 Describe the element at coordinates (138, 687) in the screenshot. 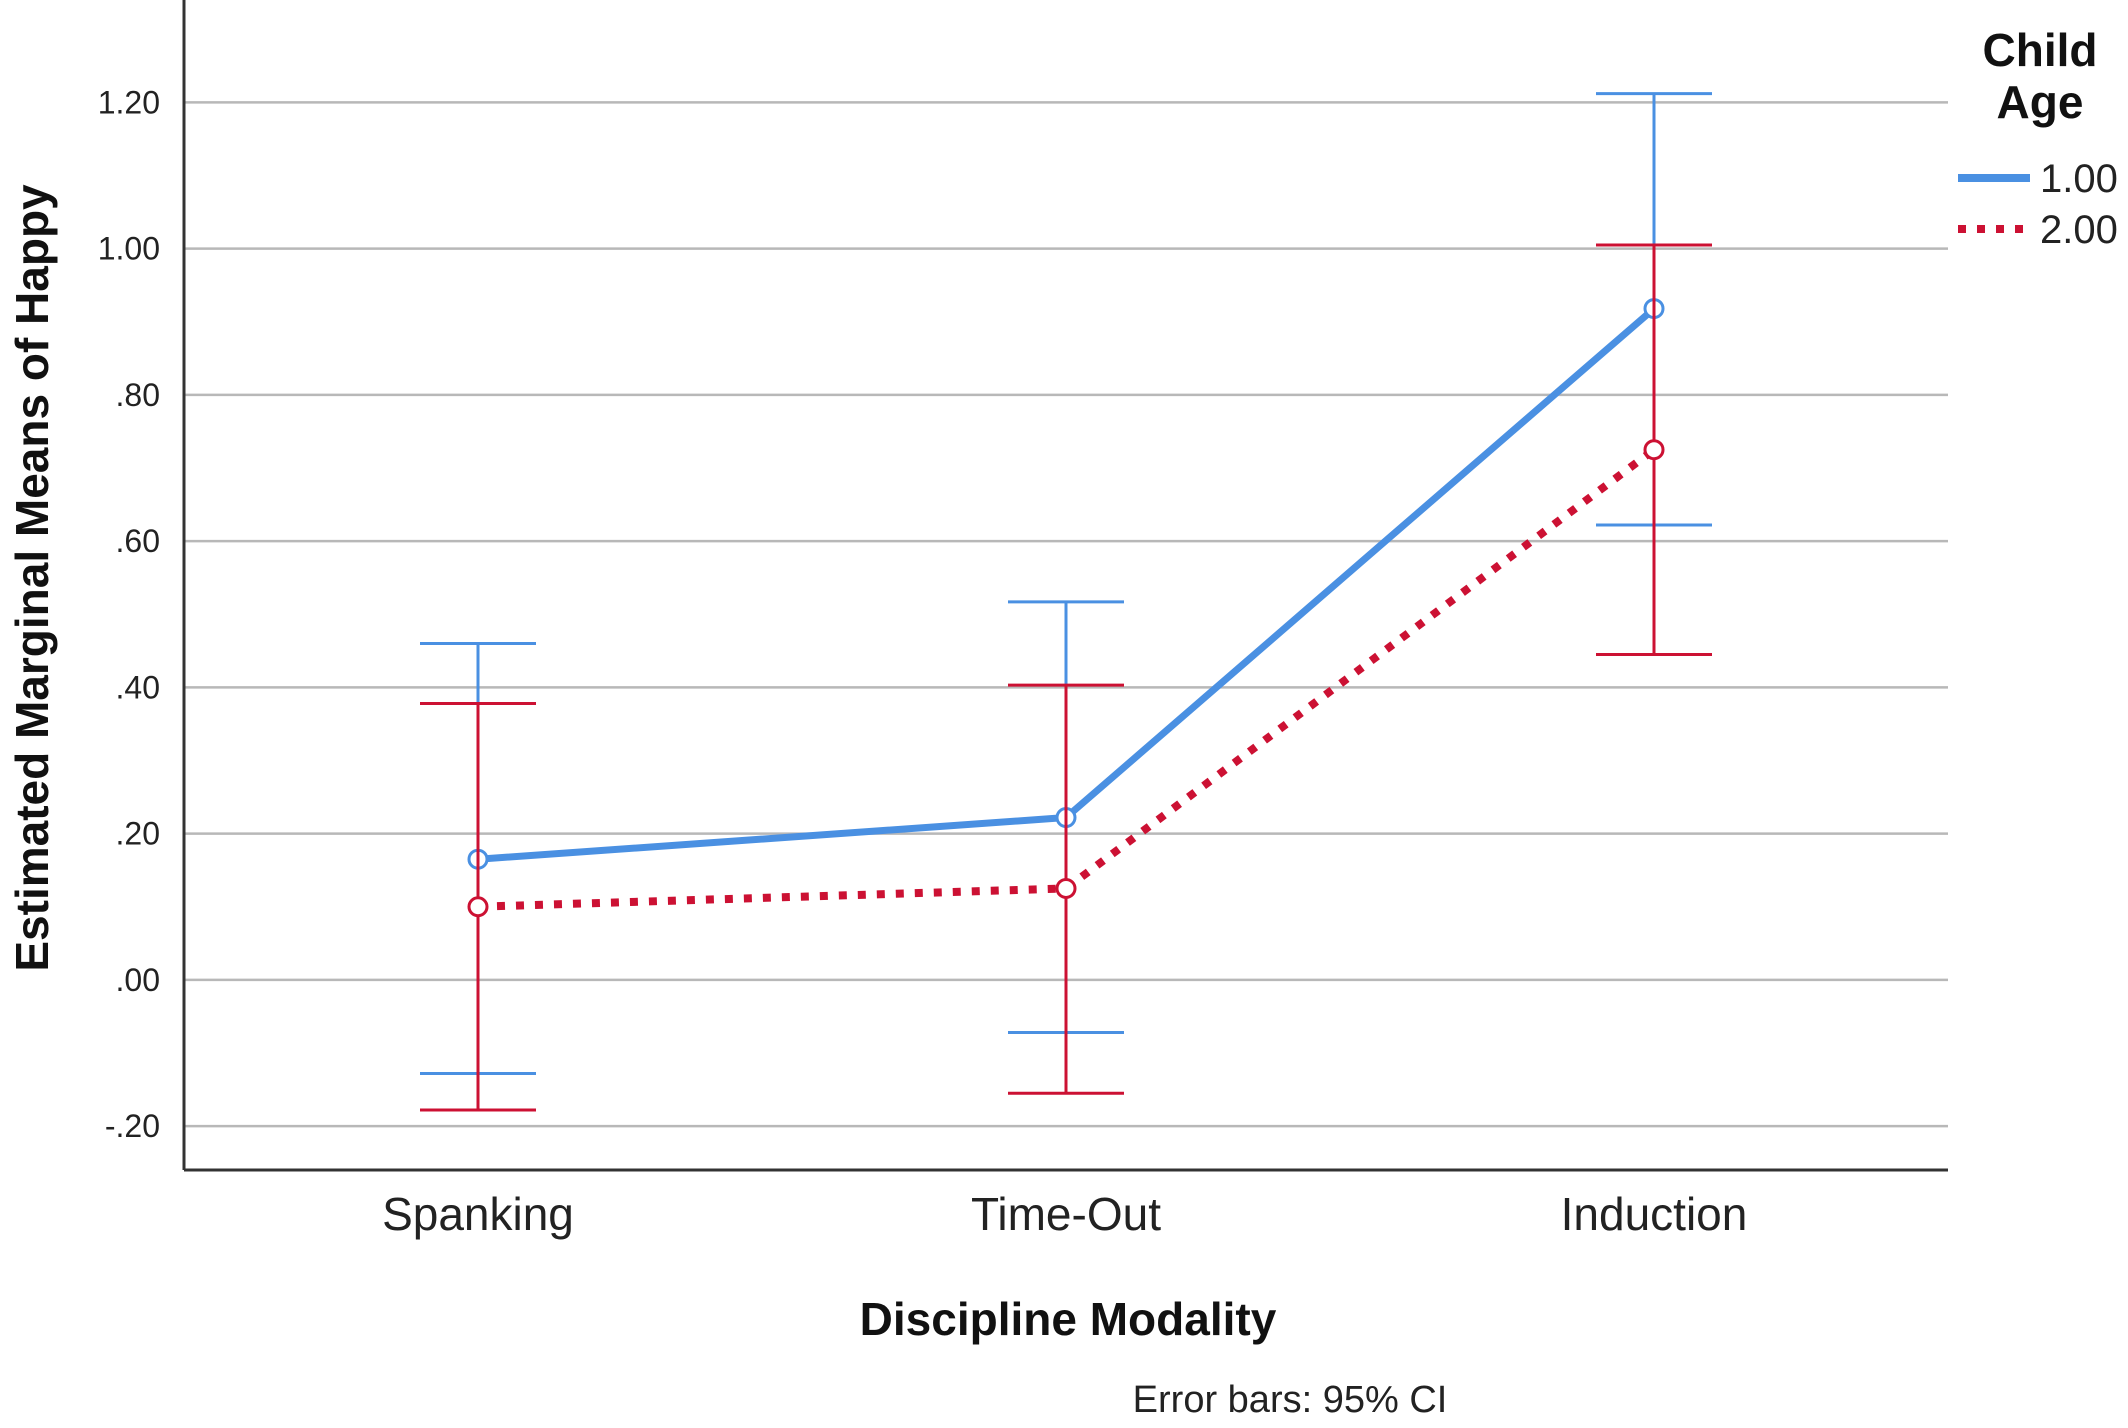

I see `y-tick-label: .40` at that location.